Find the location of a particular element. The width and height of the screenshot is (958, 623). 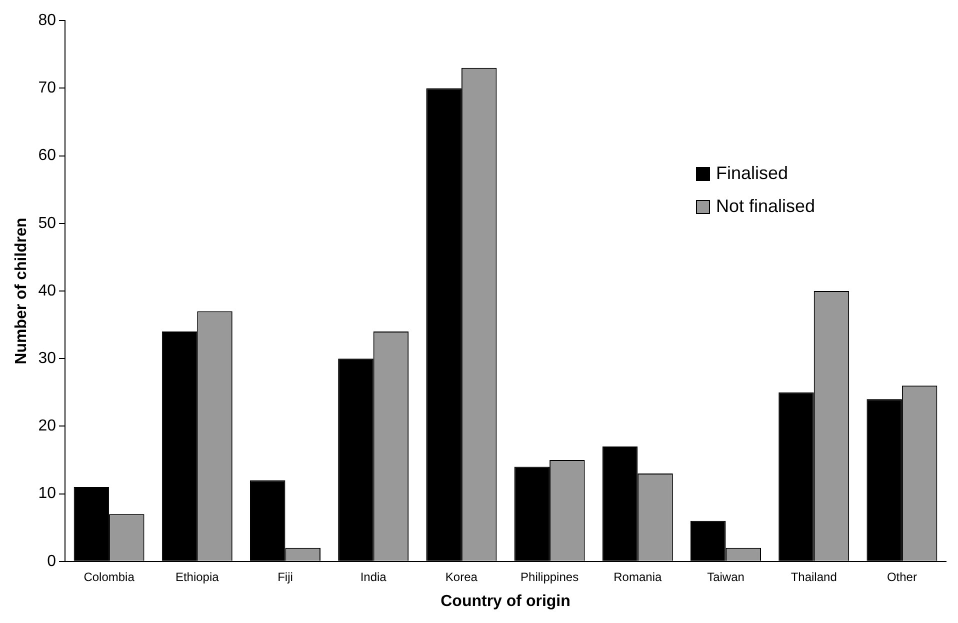

x-tick-label: Philippines is located at coordinates (549, 577).